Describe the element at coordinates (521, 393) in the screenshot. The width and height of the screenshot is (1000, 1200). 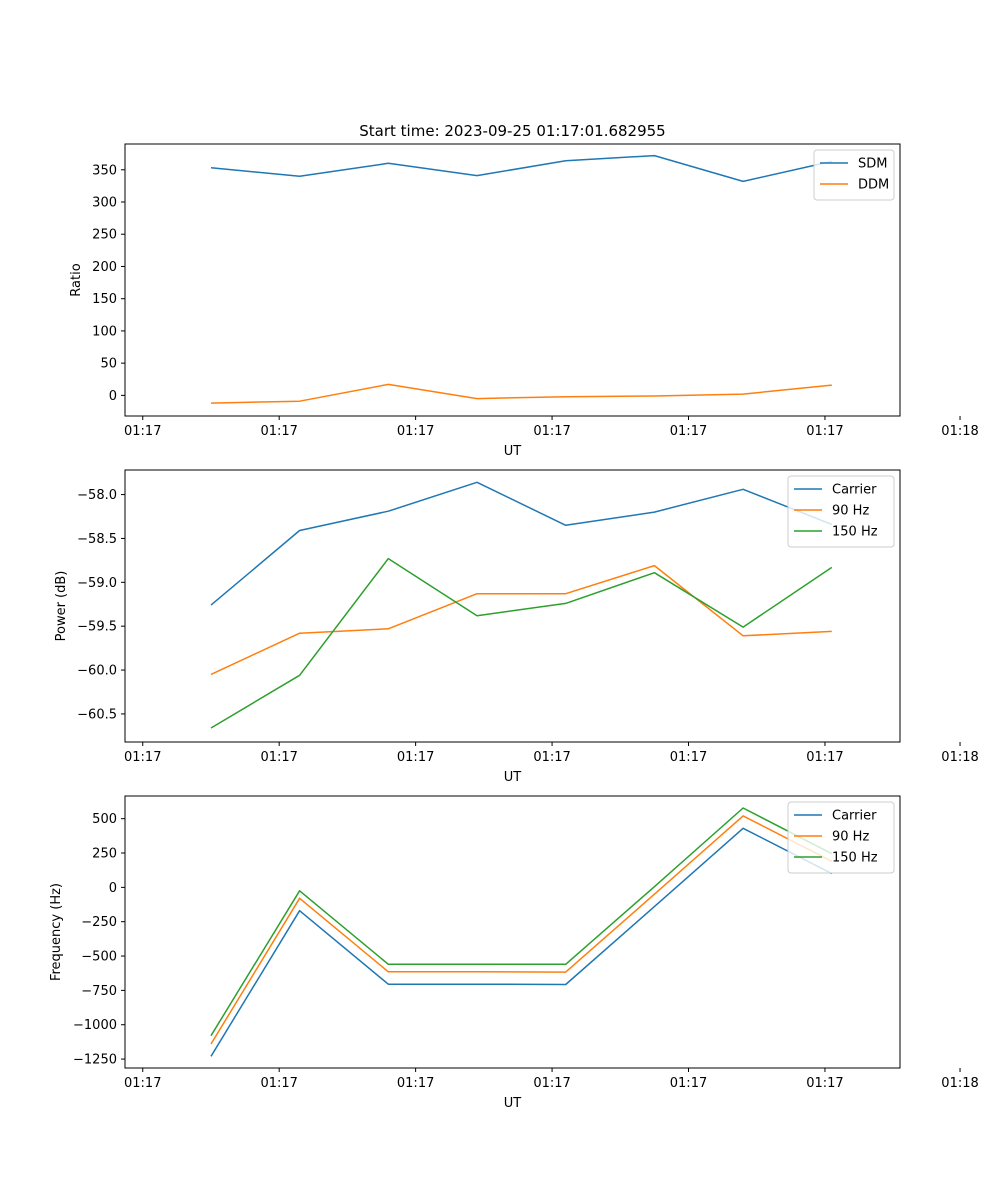
I see `series-line-ddm` at that location.